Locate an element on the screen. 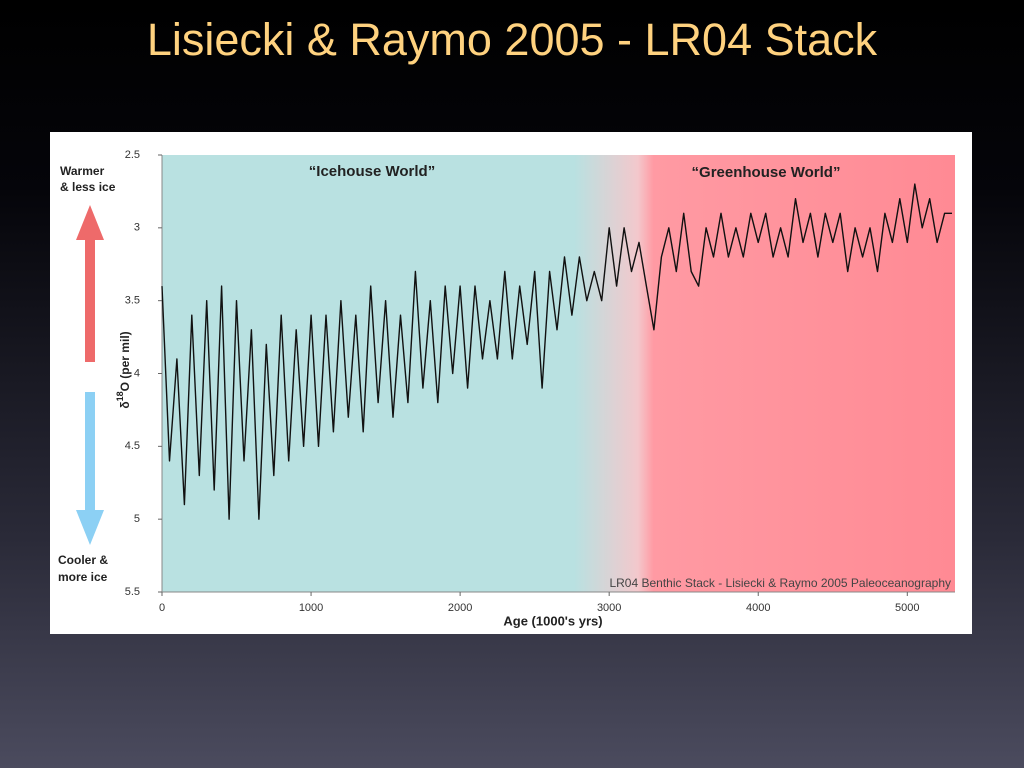 The image size is (1024, 768). cooler-label: more ice is located at coordinates (83, 577).